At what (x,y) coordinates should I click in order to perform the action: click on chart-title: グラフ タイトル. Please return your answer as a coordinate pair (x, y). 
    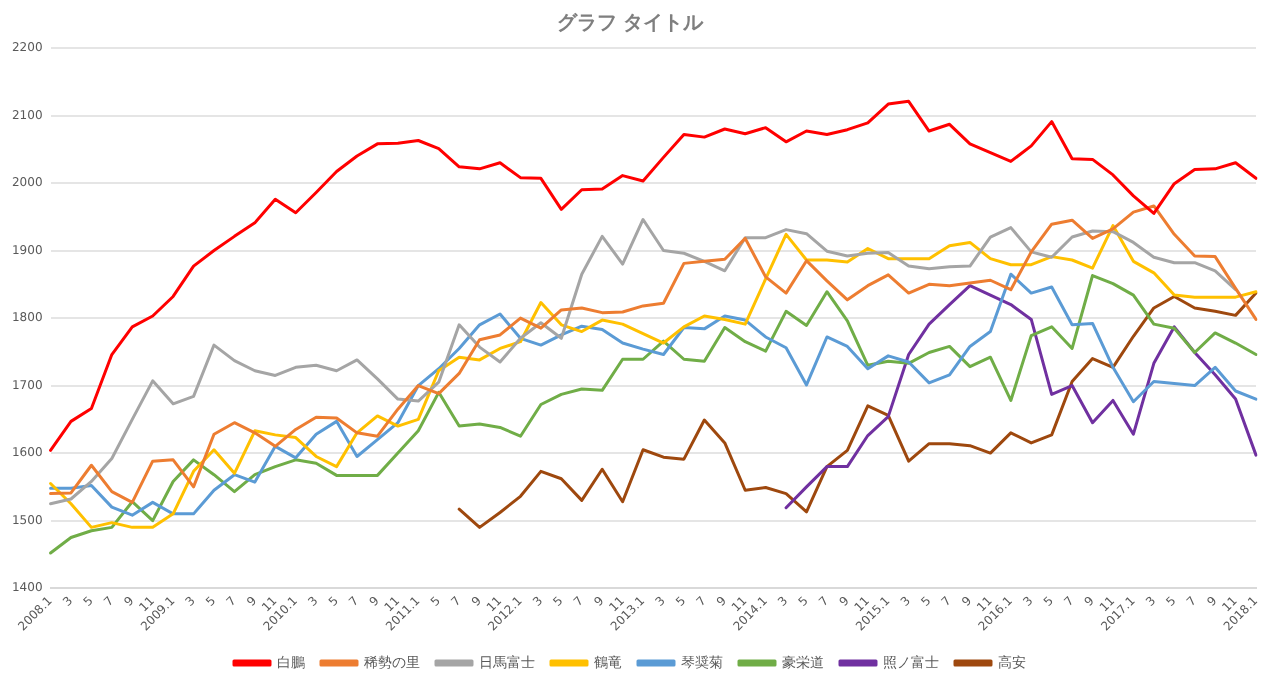
    Looking at the image, I should click on (631, 23).